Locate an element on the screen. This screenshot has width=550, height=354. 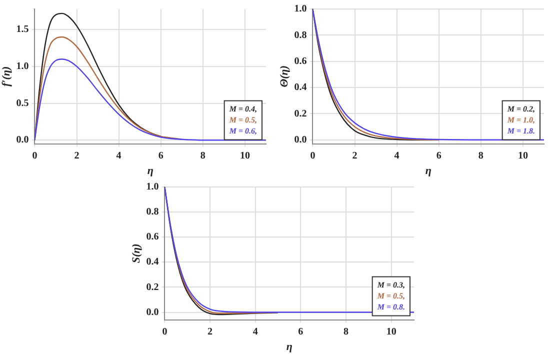
series-label: M = 0.6, is located at coordinates (242, 131).